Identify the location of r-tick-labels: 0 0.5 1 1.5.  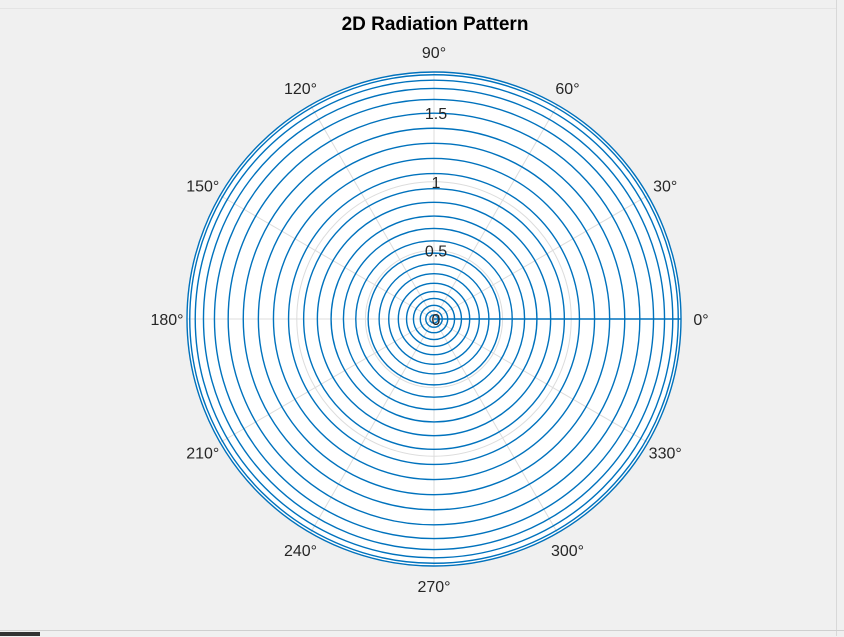
(436, 217).